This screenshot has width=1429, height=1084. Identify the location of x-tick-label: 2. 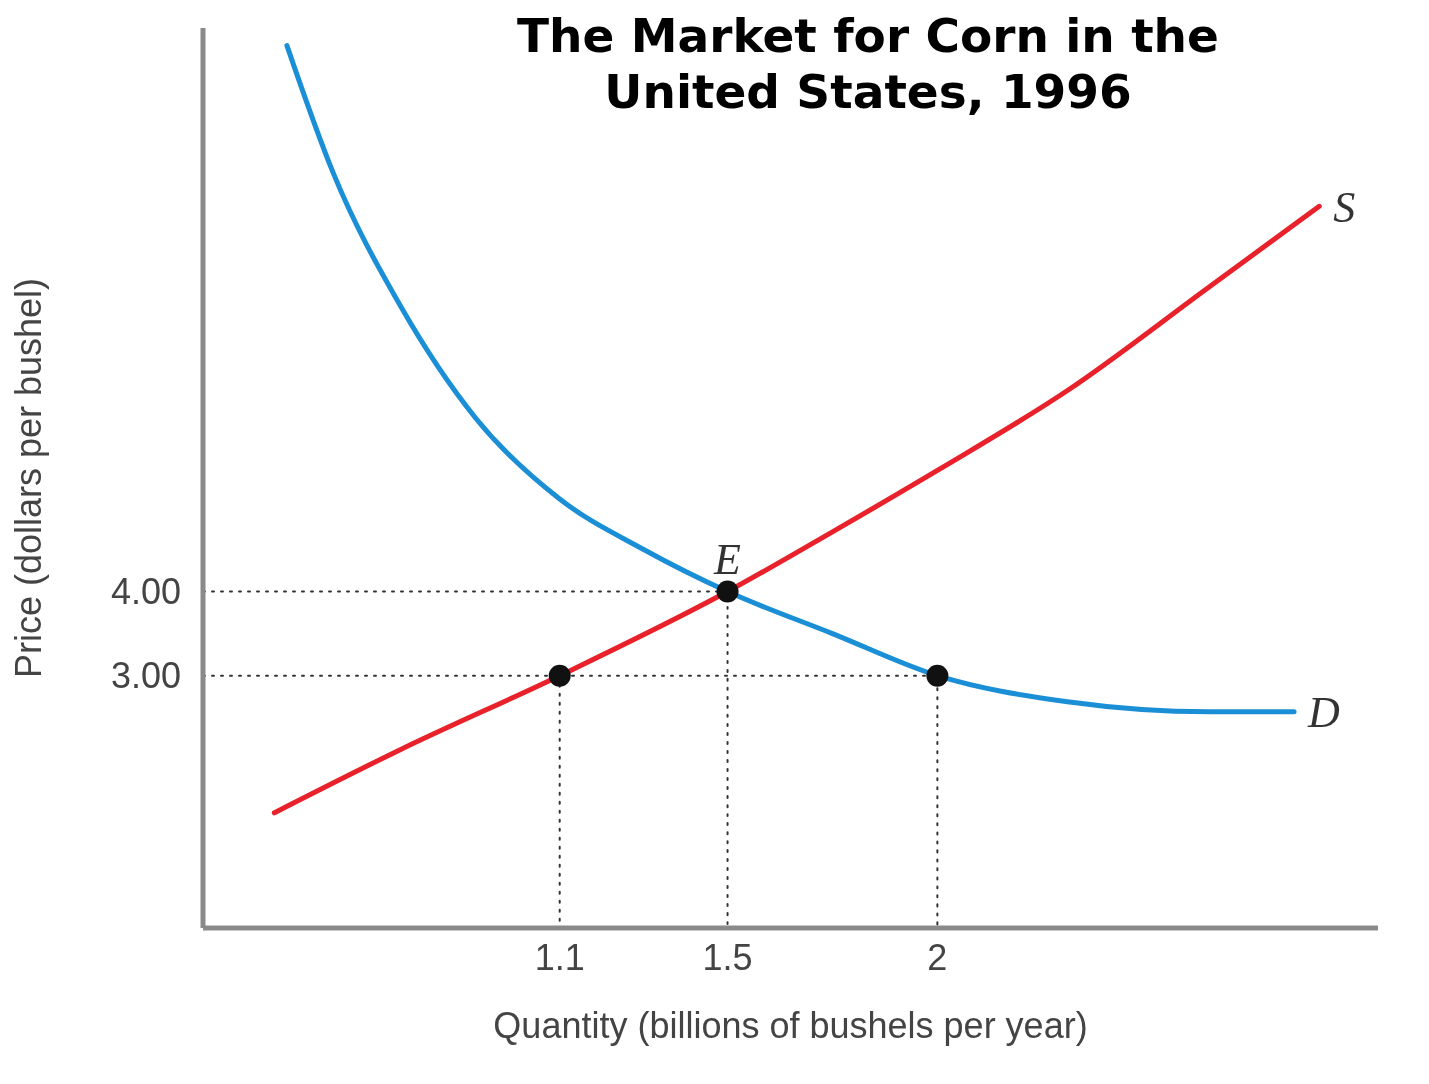
(937, 957).